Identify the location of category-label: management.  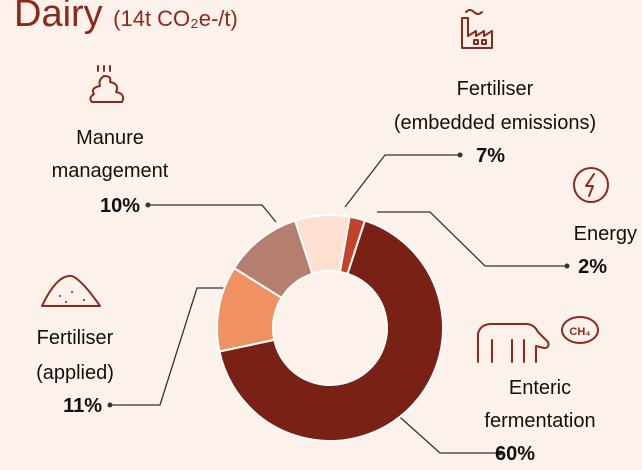
(110, 171).